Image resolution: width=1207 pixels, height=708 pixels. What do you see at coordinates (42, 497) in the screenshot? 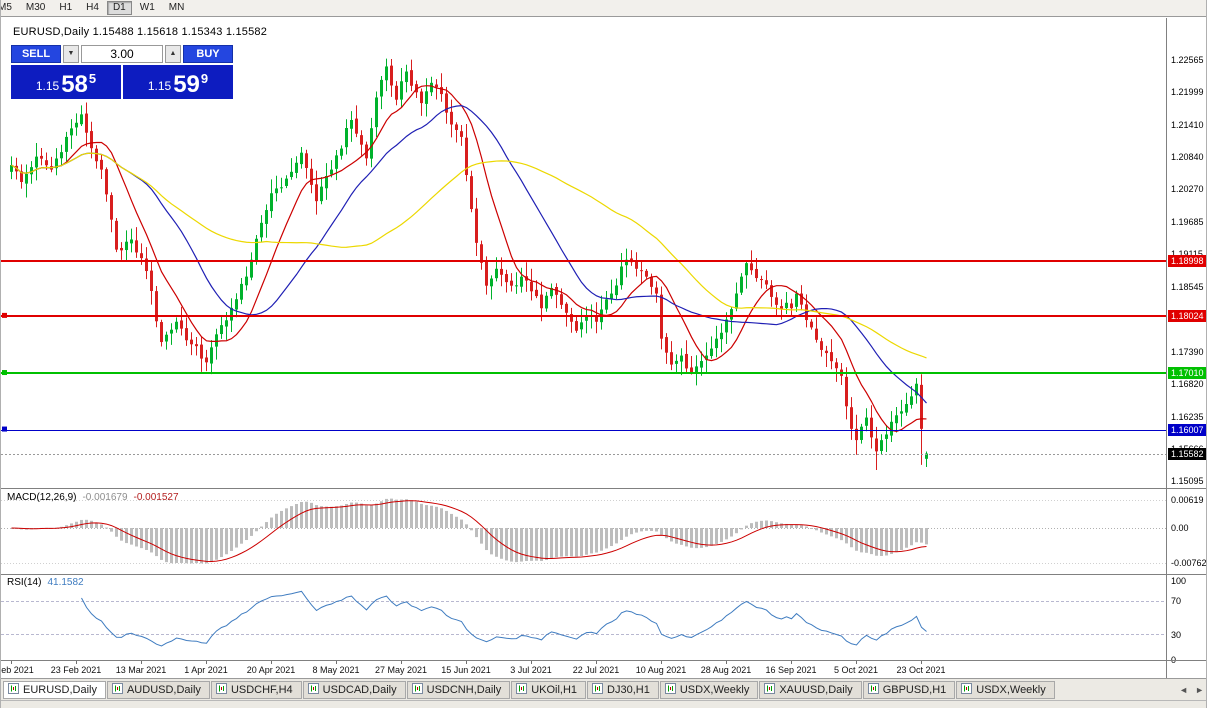
I see `macd-name: MACD(12,26,9)` at bounding box center [42, 497].